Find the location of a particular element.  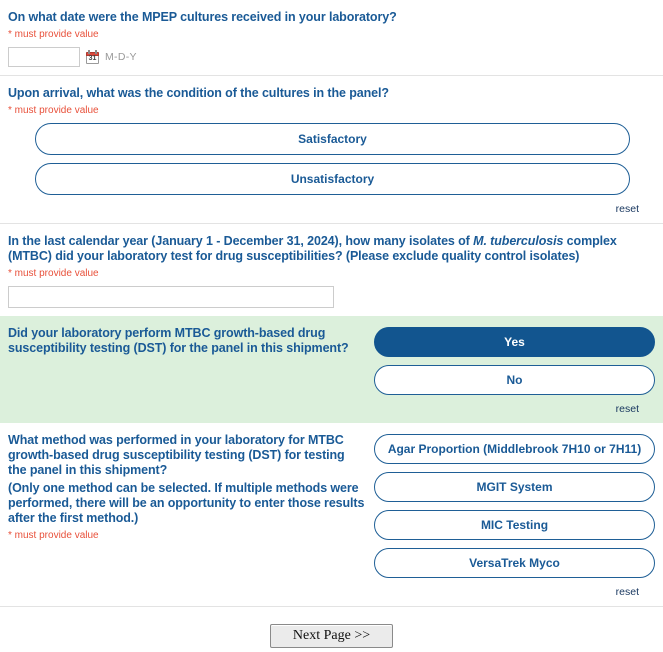

date-format-hint: M-D-Y is located at coordinates (121, 57).